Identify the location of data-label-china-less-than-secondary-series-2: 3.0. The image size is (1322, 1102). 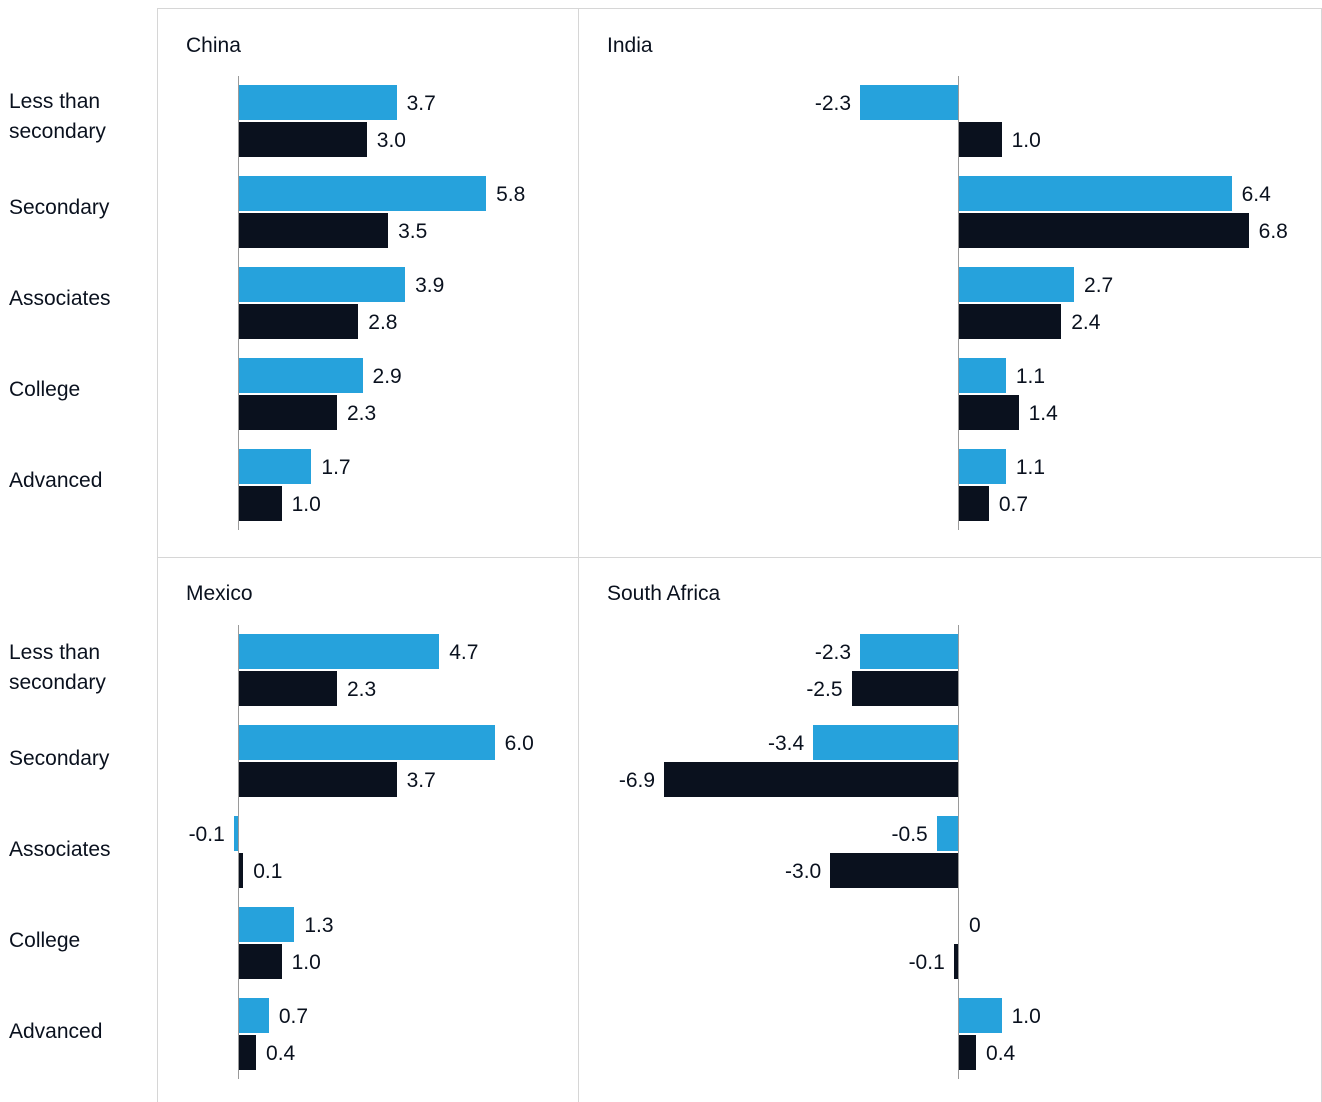
(391, 140).